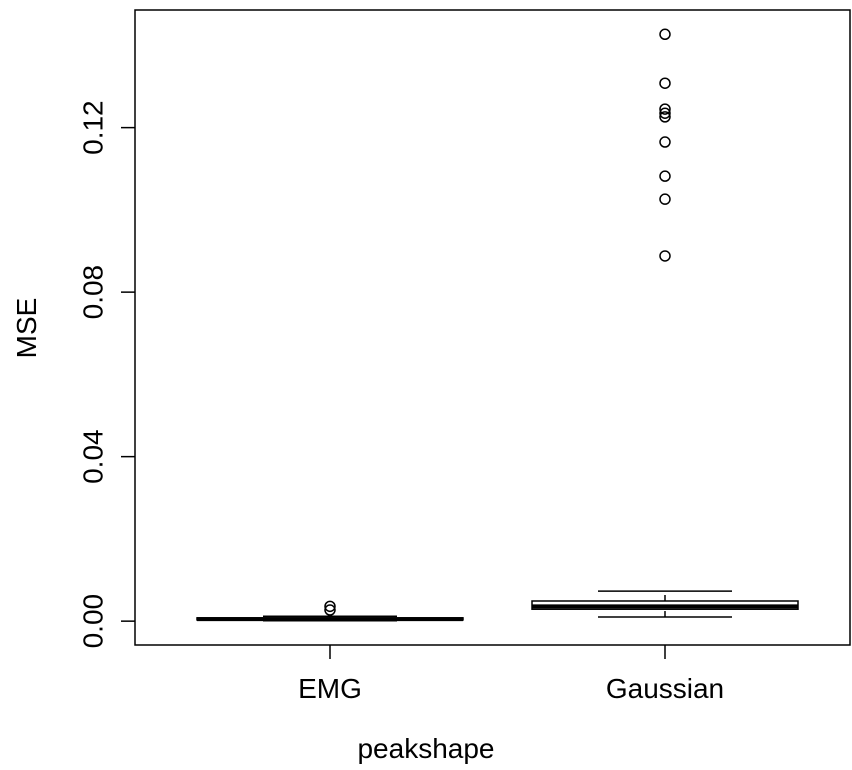 This screenshot has width=852, height=770. I want to click on y-tick-label: 0.04, so click(92, 456).